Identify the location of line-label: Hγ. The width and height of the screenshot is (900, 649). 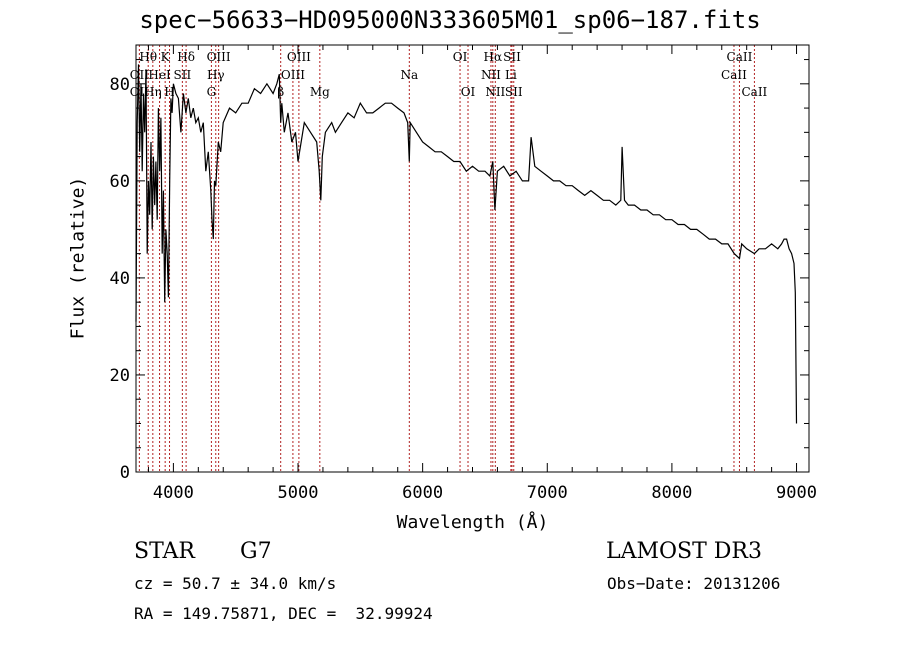
(216, 75).